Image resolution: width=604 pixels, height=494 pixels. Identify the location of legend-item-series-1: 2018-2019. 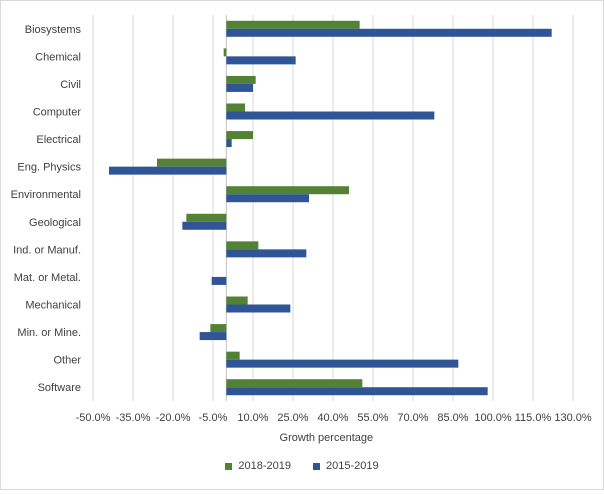
(258, 466).